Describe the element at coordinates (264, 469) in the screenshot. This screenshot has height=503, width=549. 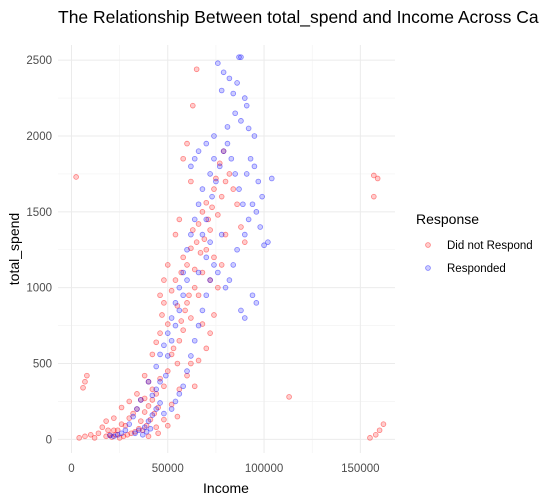
I see `x-tick-label: 100000` at that location.